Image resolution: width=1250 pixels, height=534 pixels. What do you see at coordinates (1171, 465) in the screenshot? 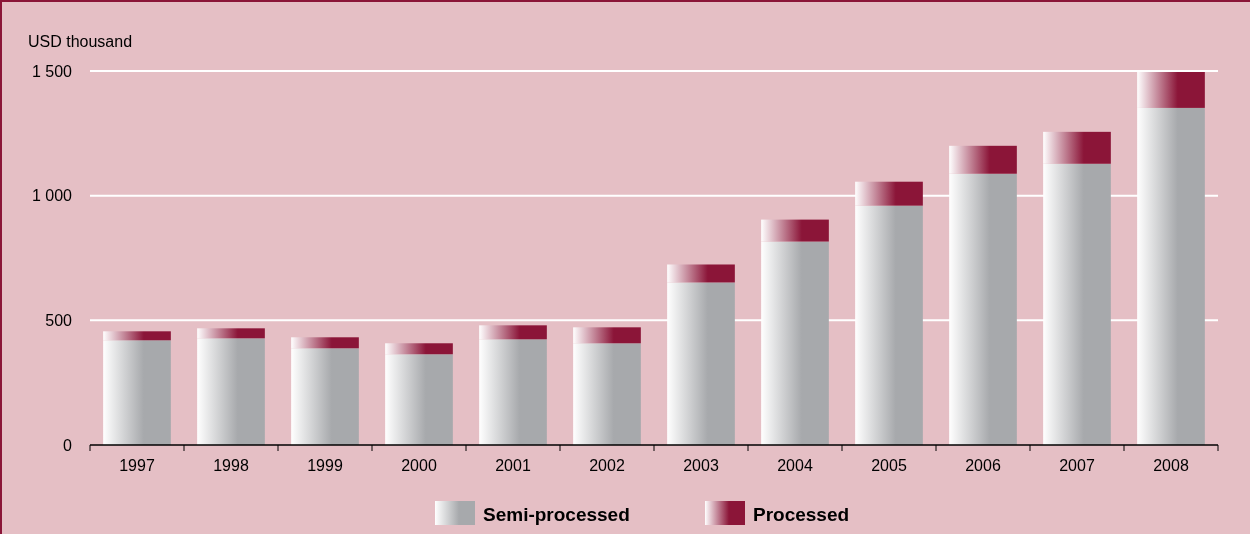
I see `x-tick-label: 2008` at bounding box center [1171, 465].